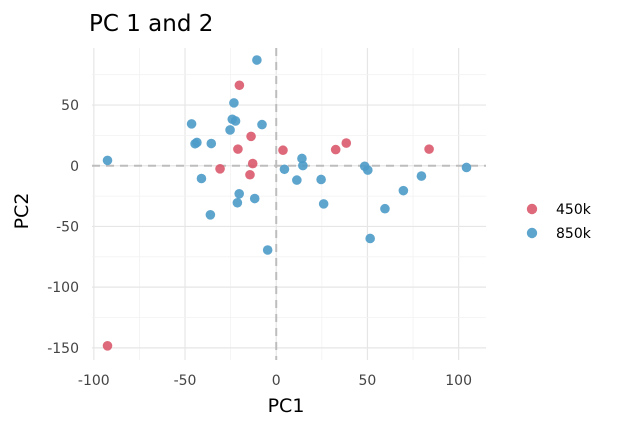  I want to click on y-axis-title: PC2, so click(22, 211).